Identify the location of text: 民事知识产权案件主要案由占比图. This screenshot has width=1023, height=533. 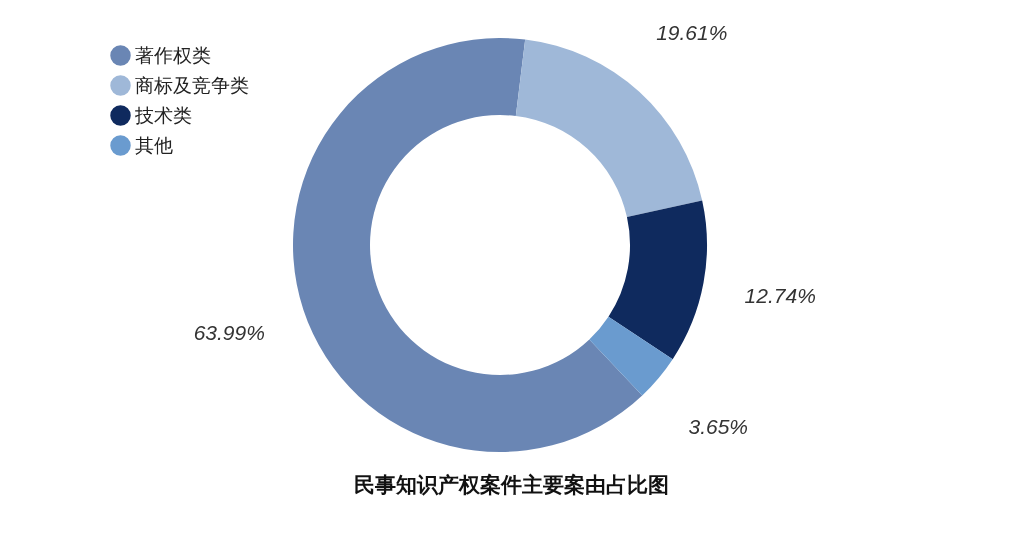
(511, 484).